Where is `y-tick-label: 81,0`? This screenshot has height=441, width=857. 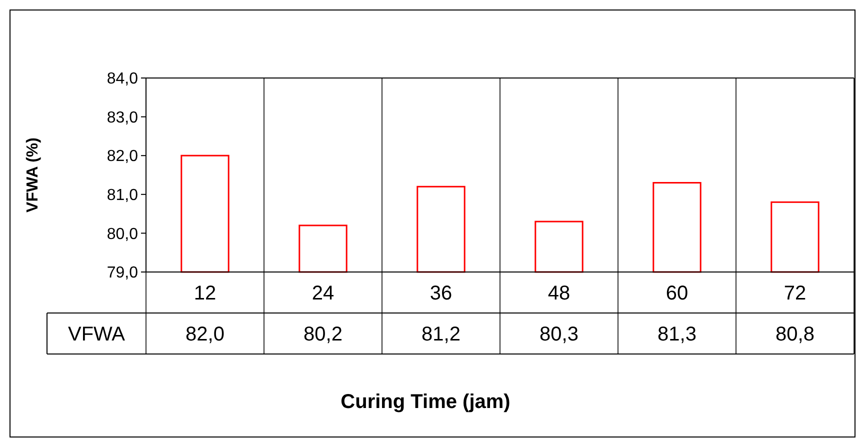
y-tick-label: 81,0 is located at coordinates (122, 195).